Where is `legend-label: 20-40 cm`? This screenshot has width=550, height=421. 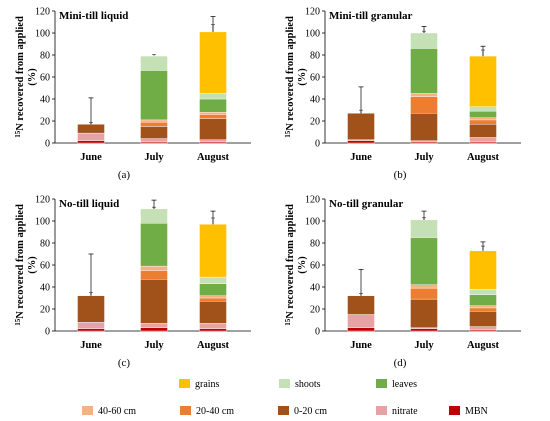
legend-label: 20-40 cm is located at coordinates (215, 411).